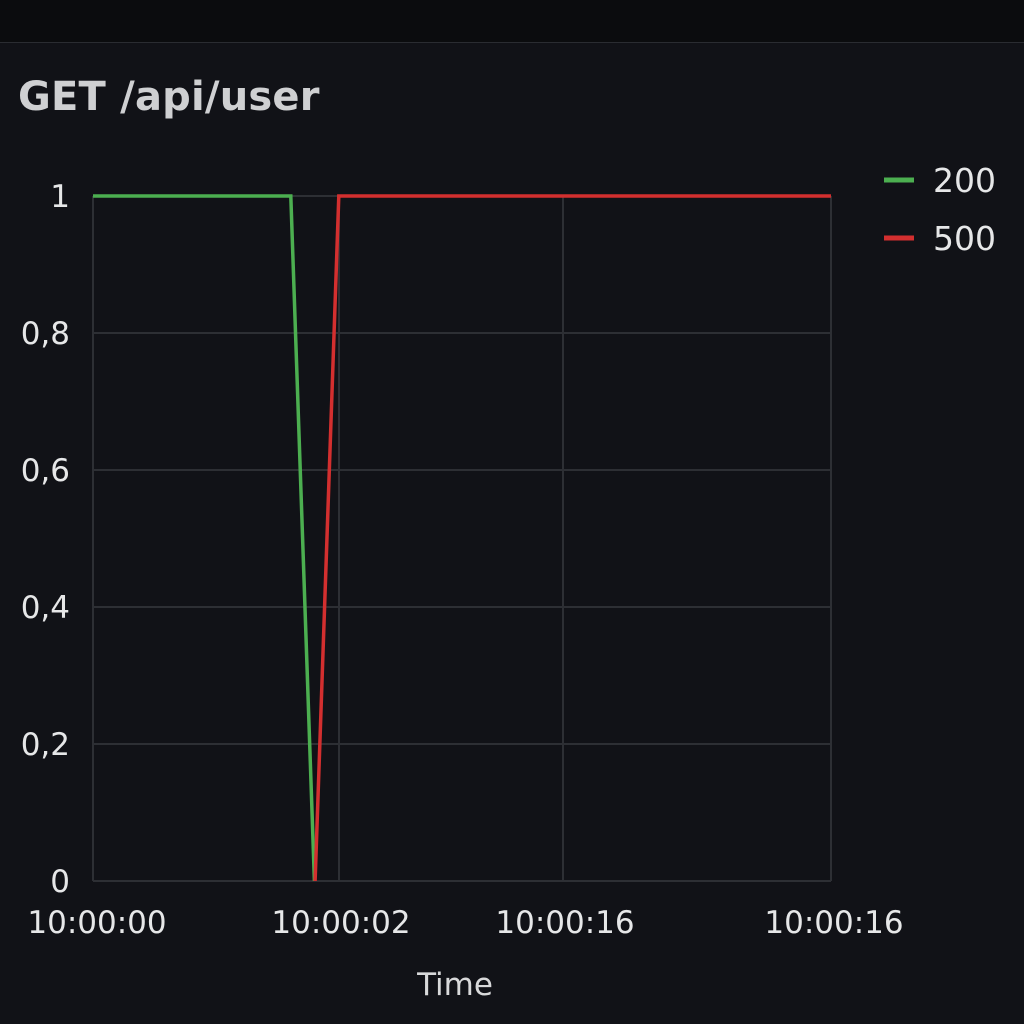  What do you see at coordinates (340, 923) in the screenshot?
I see `x-tick-label: 10:00:02` at bounding box center [340, 923].